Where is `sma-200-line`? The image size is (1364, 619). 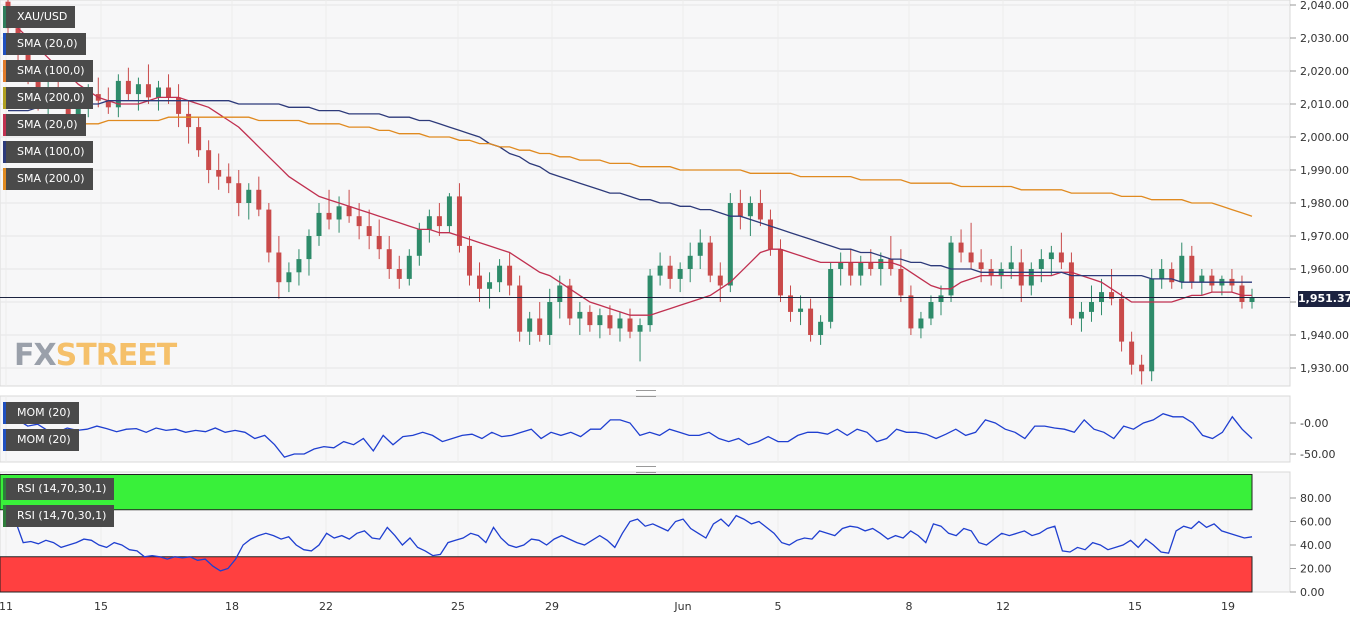 sma-200-line is located at coordinates (630, 166).